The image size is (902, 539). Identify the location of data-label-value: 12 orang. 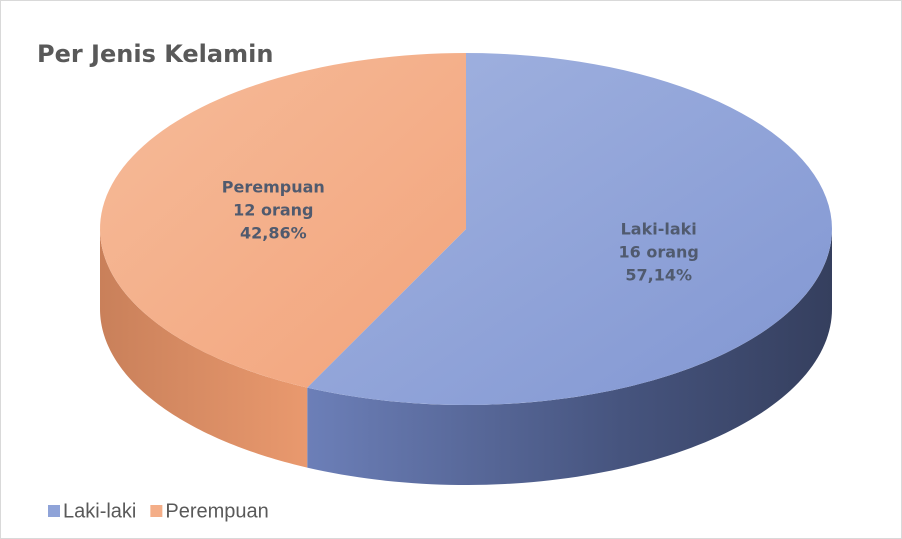
(273, 209).